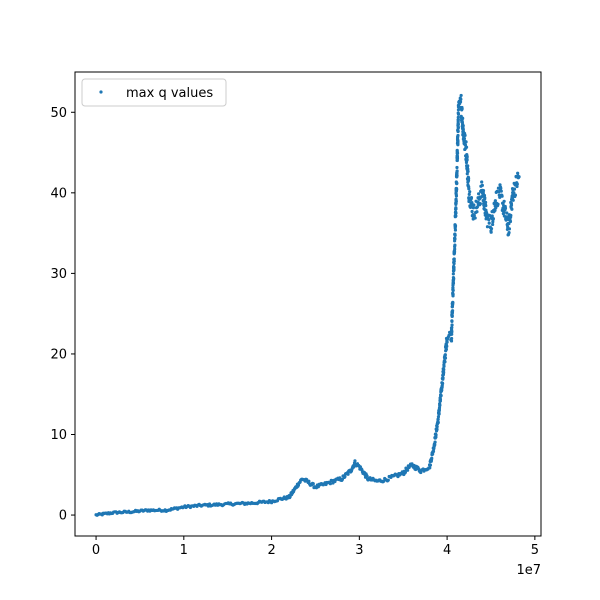  What do you see at coordinates (58, 354) in the screenshot?
I see `y-tick-label: 20` at bounding box center [58, 354].